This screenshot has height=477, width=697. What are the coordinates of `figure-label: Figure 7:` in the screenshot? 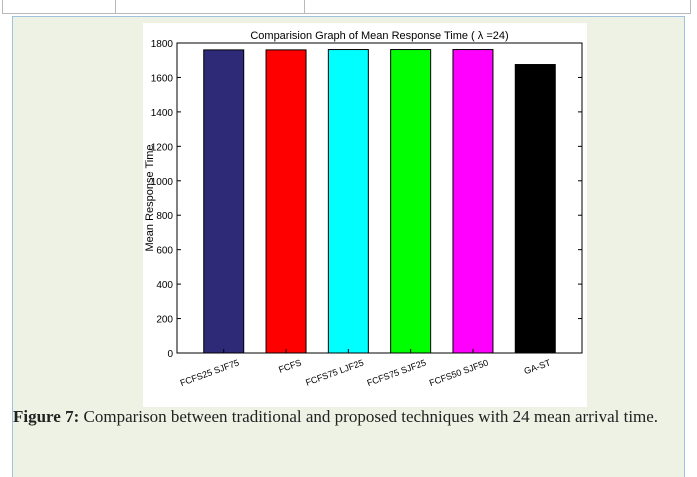 It's located at (46, 416).